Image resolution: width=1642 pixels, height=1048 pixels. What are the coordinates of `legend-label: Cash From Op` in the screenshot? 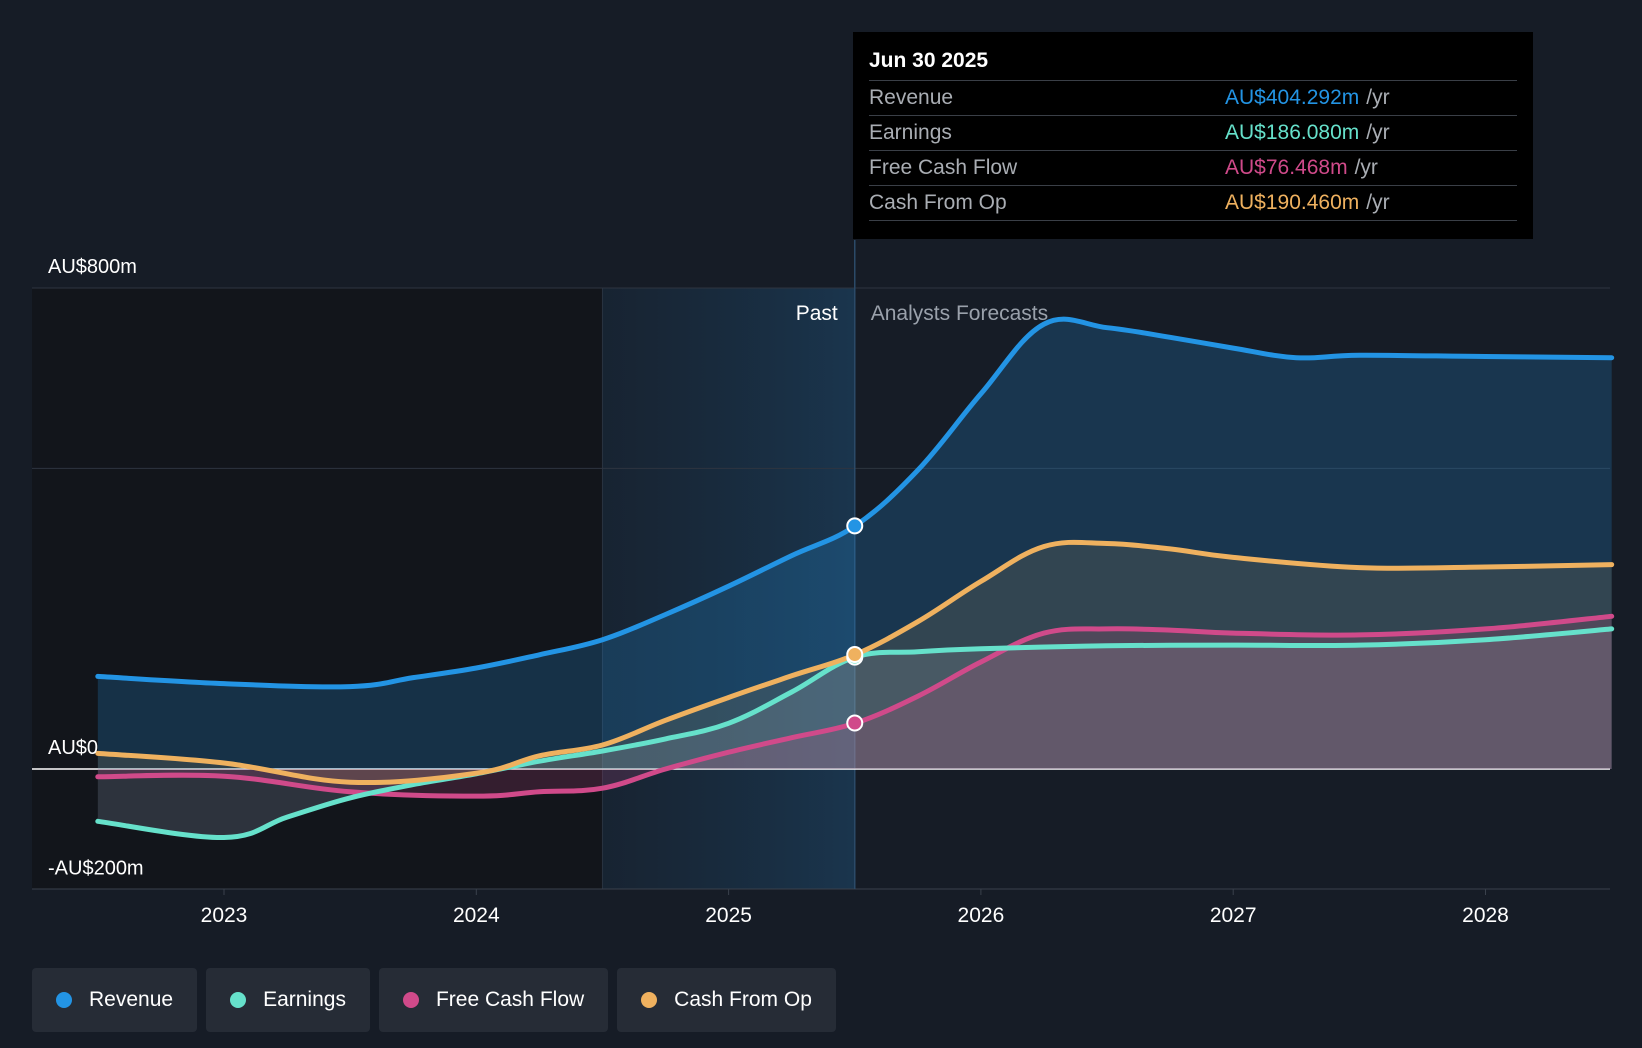 It's located at (743, 999).